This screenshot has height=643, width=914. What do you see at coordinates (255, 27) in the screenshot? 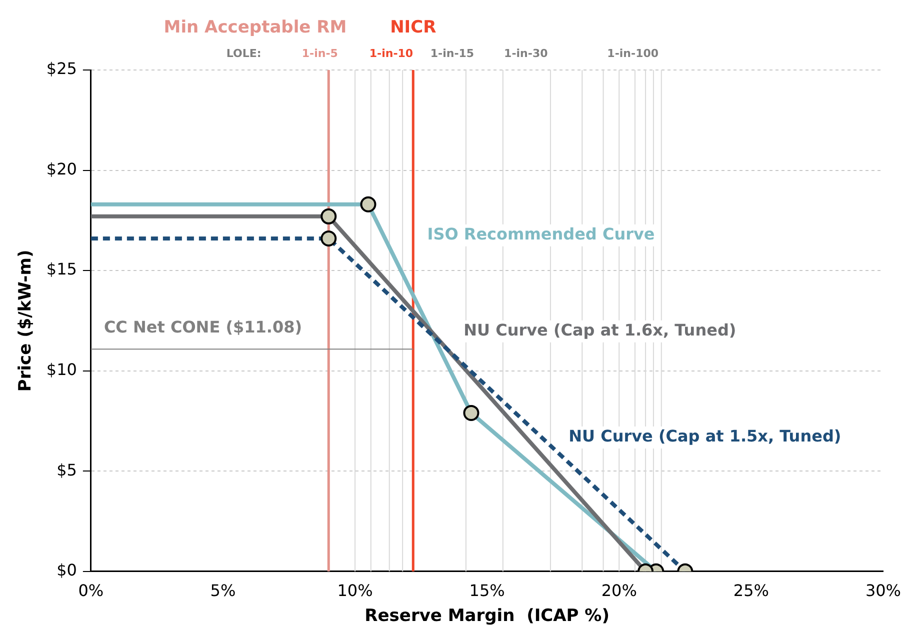
I see `ref-line-label: Min Acceptable RM` at bounding box center [255, 27].